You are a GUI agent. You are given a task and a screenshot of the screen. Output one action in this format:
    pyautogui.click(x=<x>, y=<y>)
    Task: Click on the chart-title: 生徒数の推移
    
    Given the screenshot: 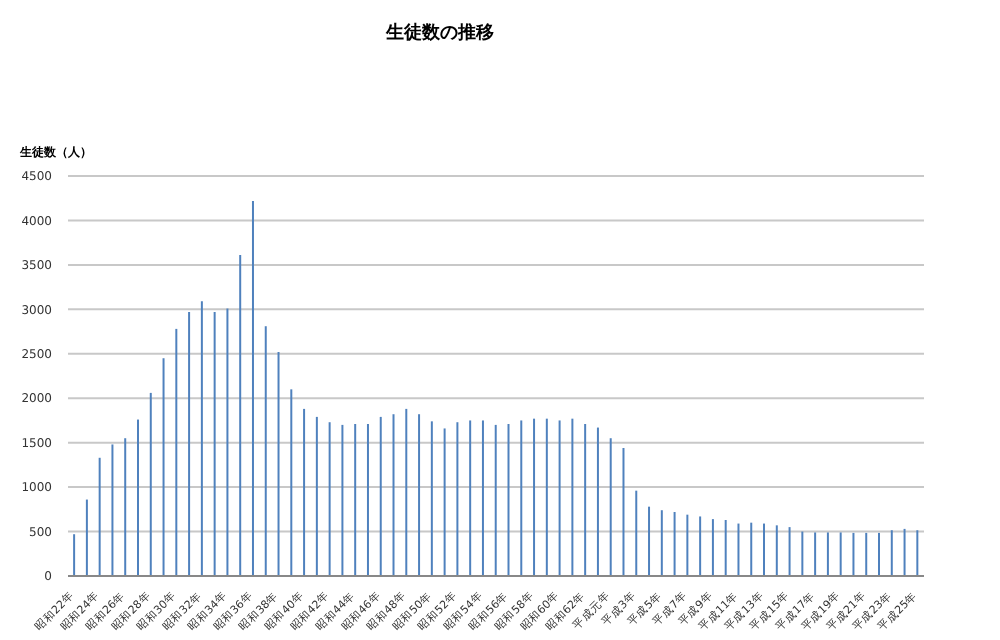 What is the action you would take?
    pyautogui.click(x=440, y=33)
    